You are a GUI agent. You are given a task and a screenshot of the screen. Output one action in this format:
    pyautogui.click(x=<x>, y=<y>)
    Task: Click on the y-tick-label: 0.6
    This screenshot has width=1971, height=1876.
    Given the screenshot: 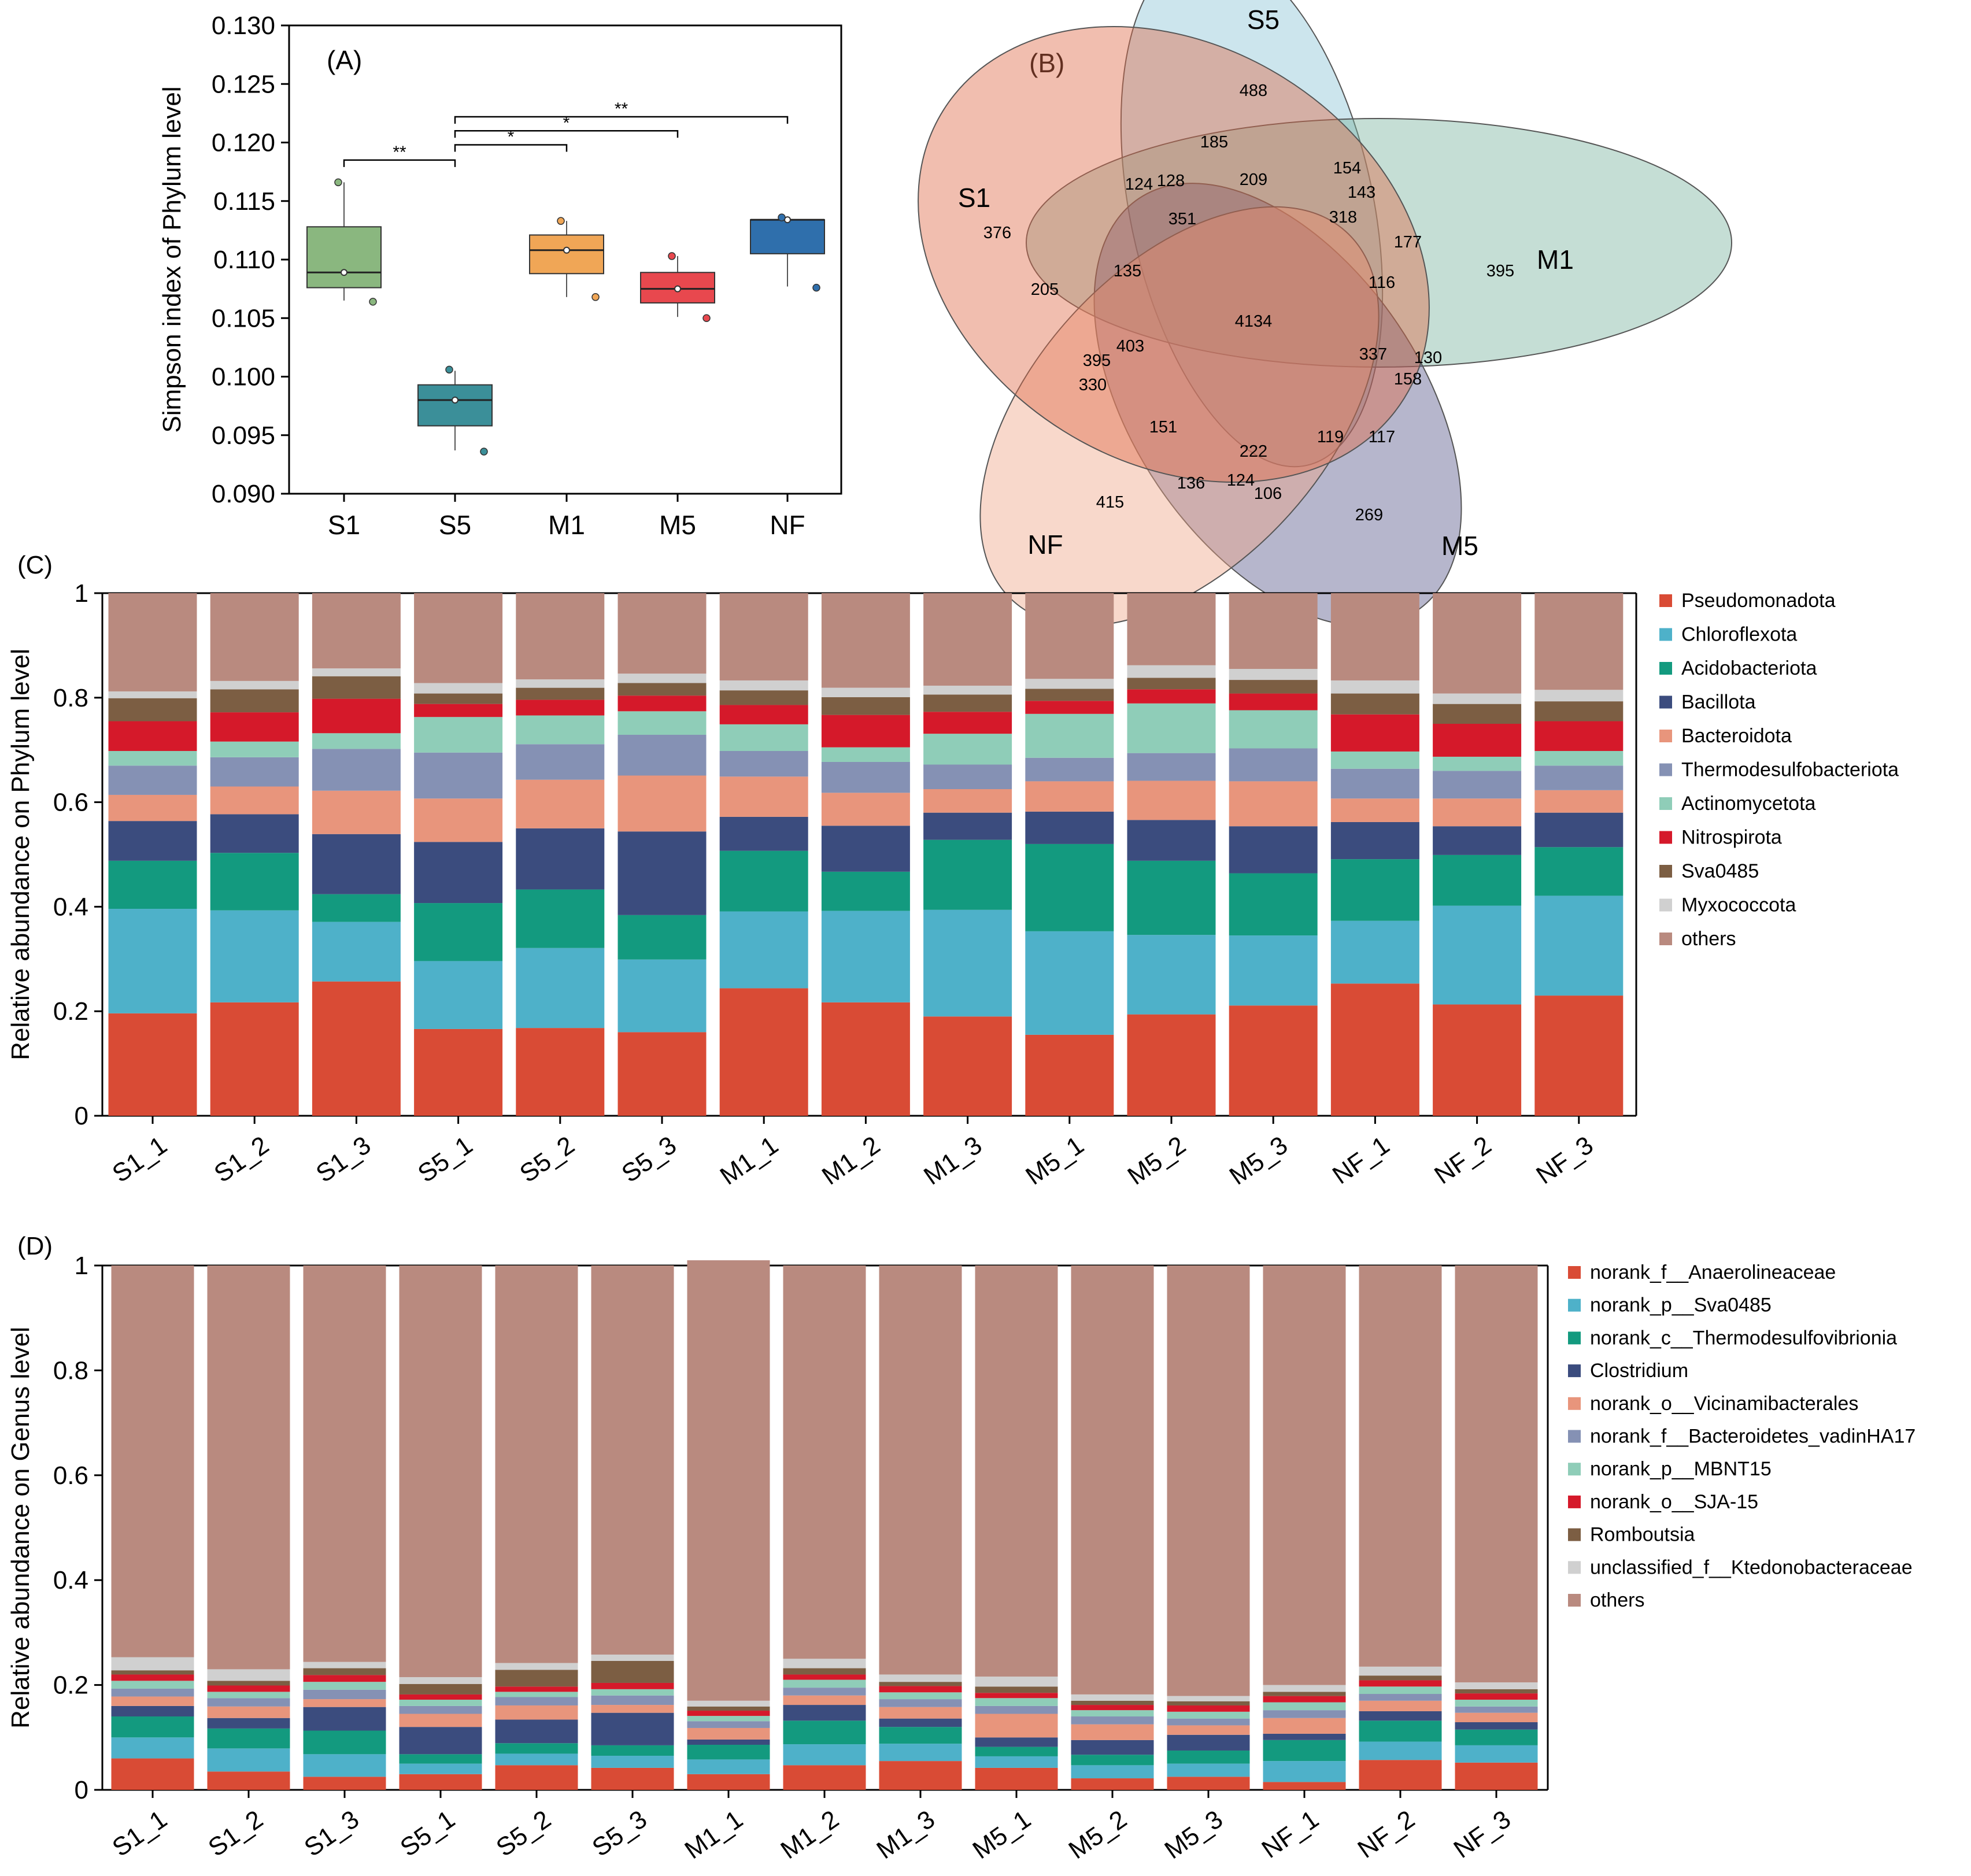 What is the action you would take?
    pyautogui.click(x=70, y=803)
    